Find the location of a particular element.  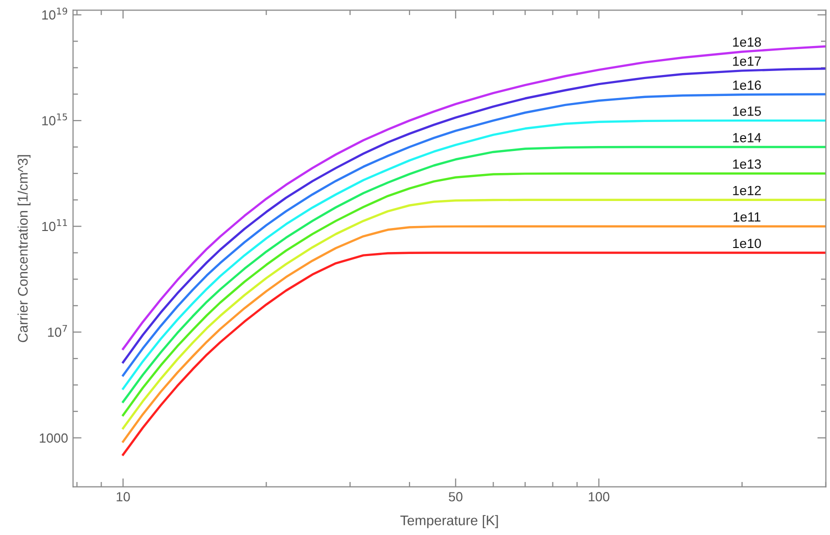

series-label: 1e13 is located at coordinates (747, 164).